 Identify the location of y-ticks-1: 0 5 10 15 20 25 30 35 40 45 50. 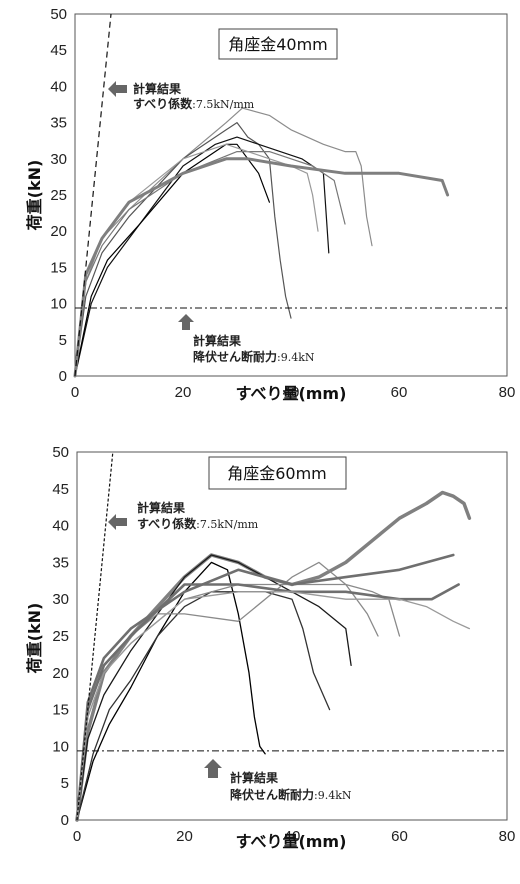
(58, 195).